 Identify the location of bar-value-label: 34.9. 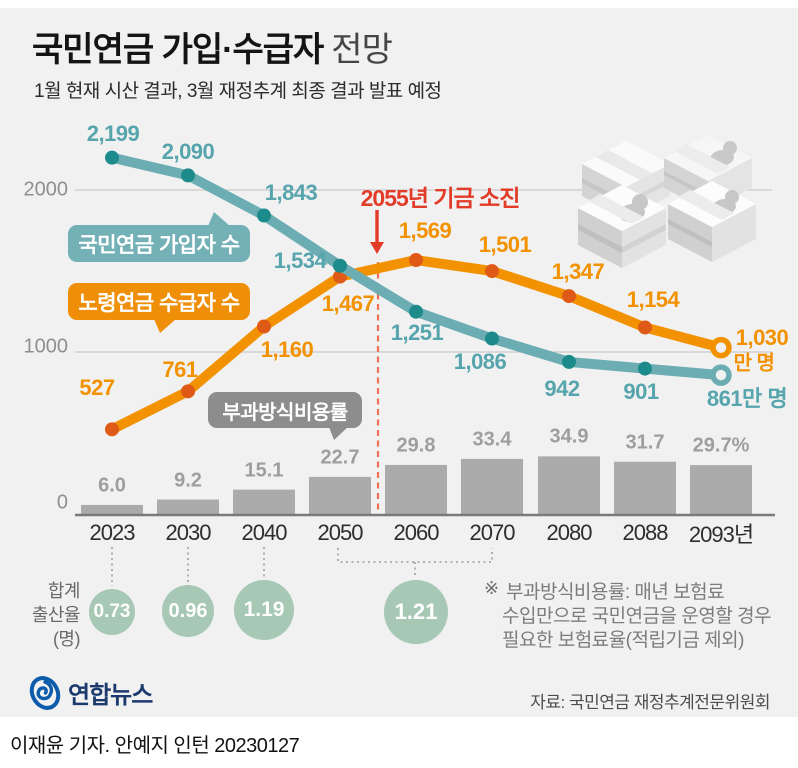
(569, 436).